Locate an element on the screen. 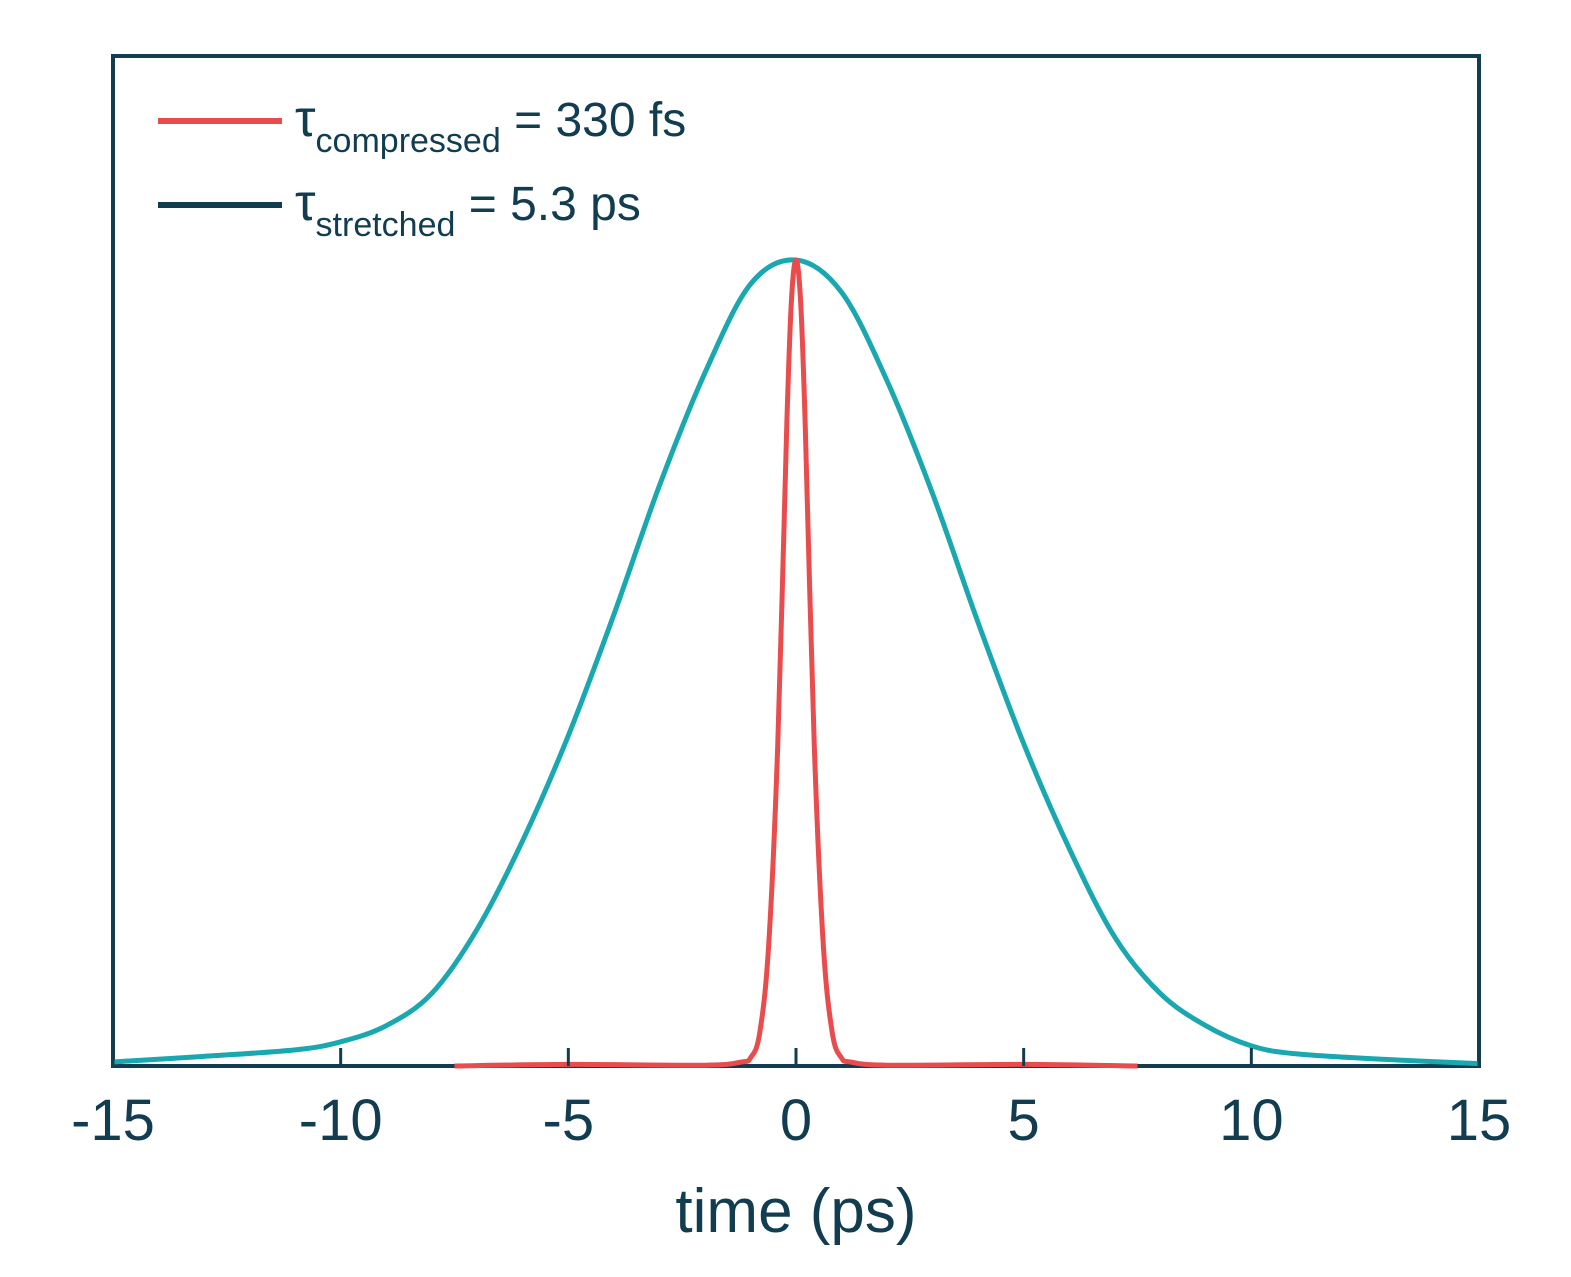 This screenshot has width=1571, height=1277. x-tick-label: 15 is located at coordinates (1479, 1120).